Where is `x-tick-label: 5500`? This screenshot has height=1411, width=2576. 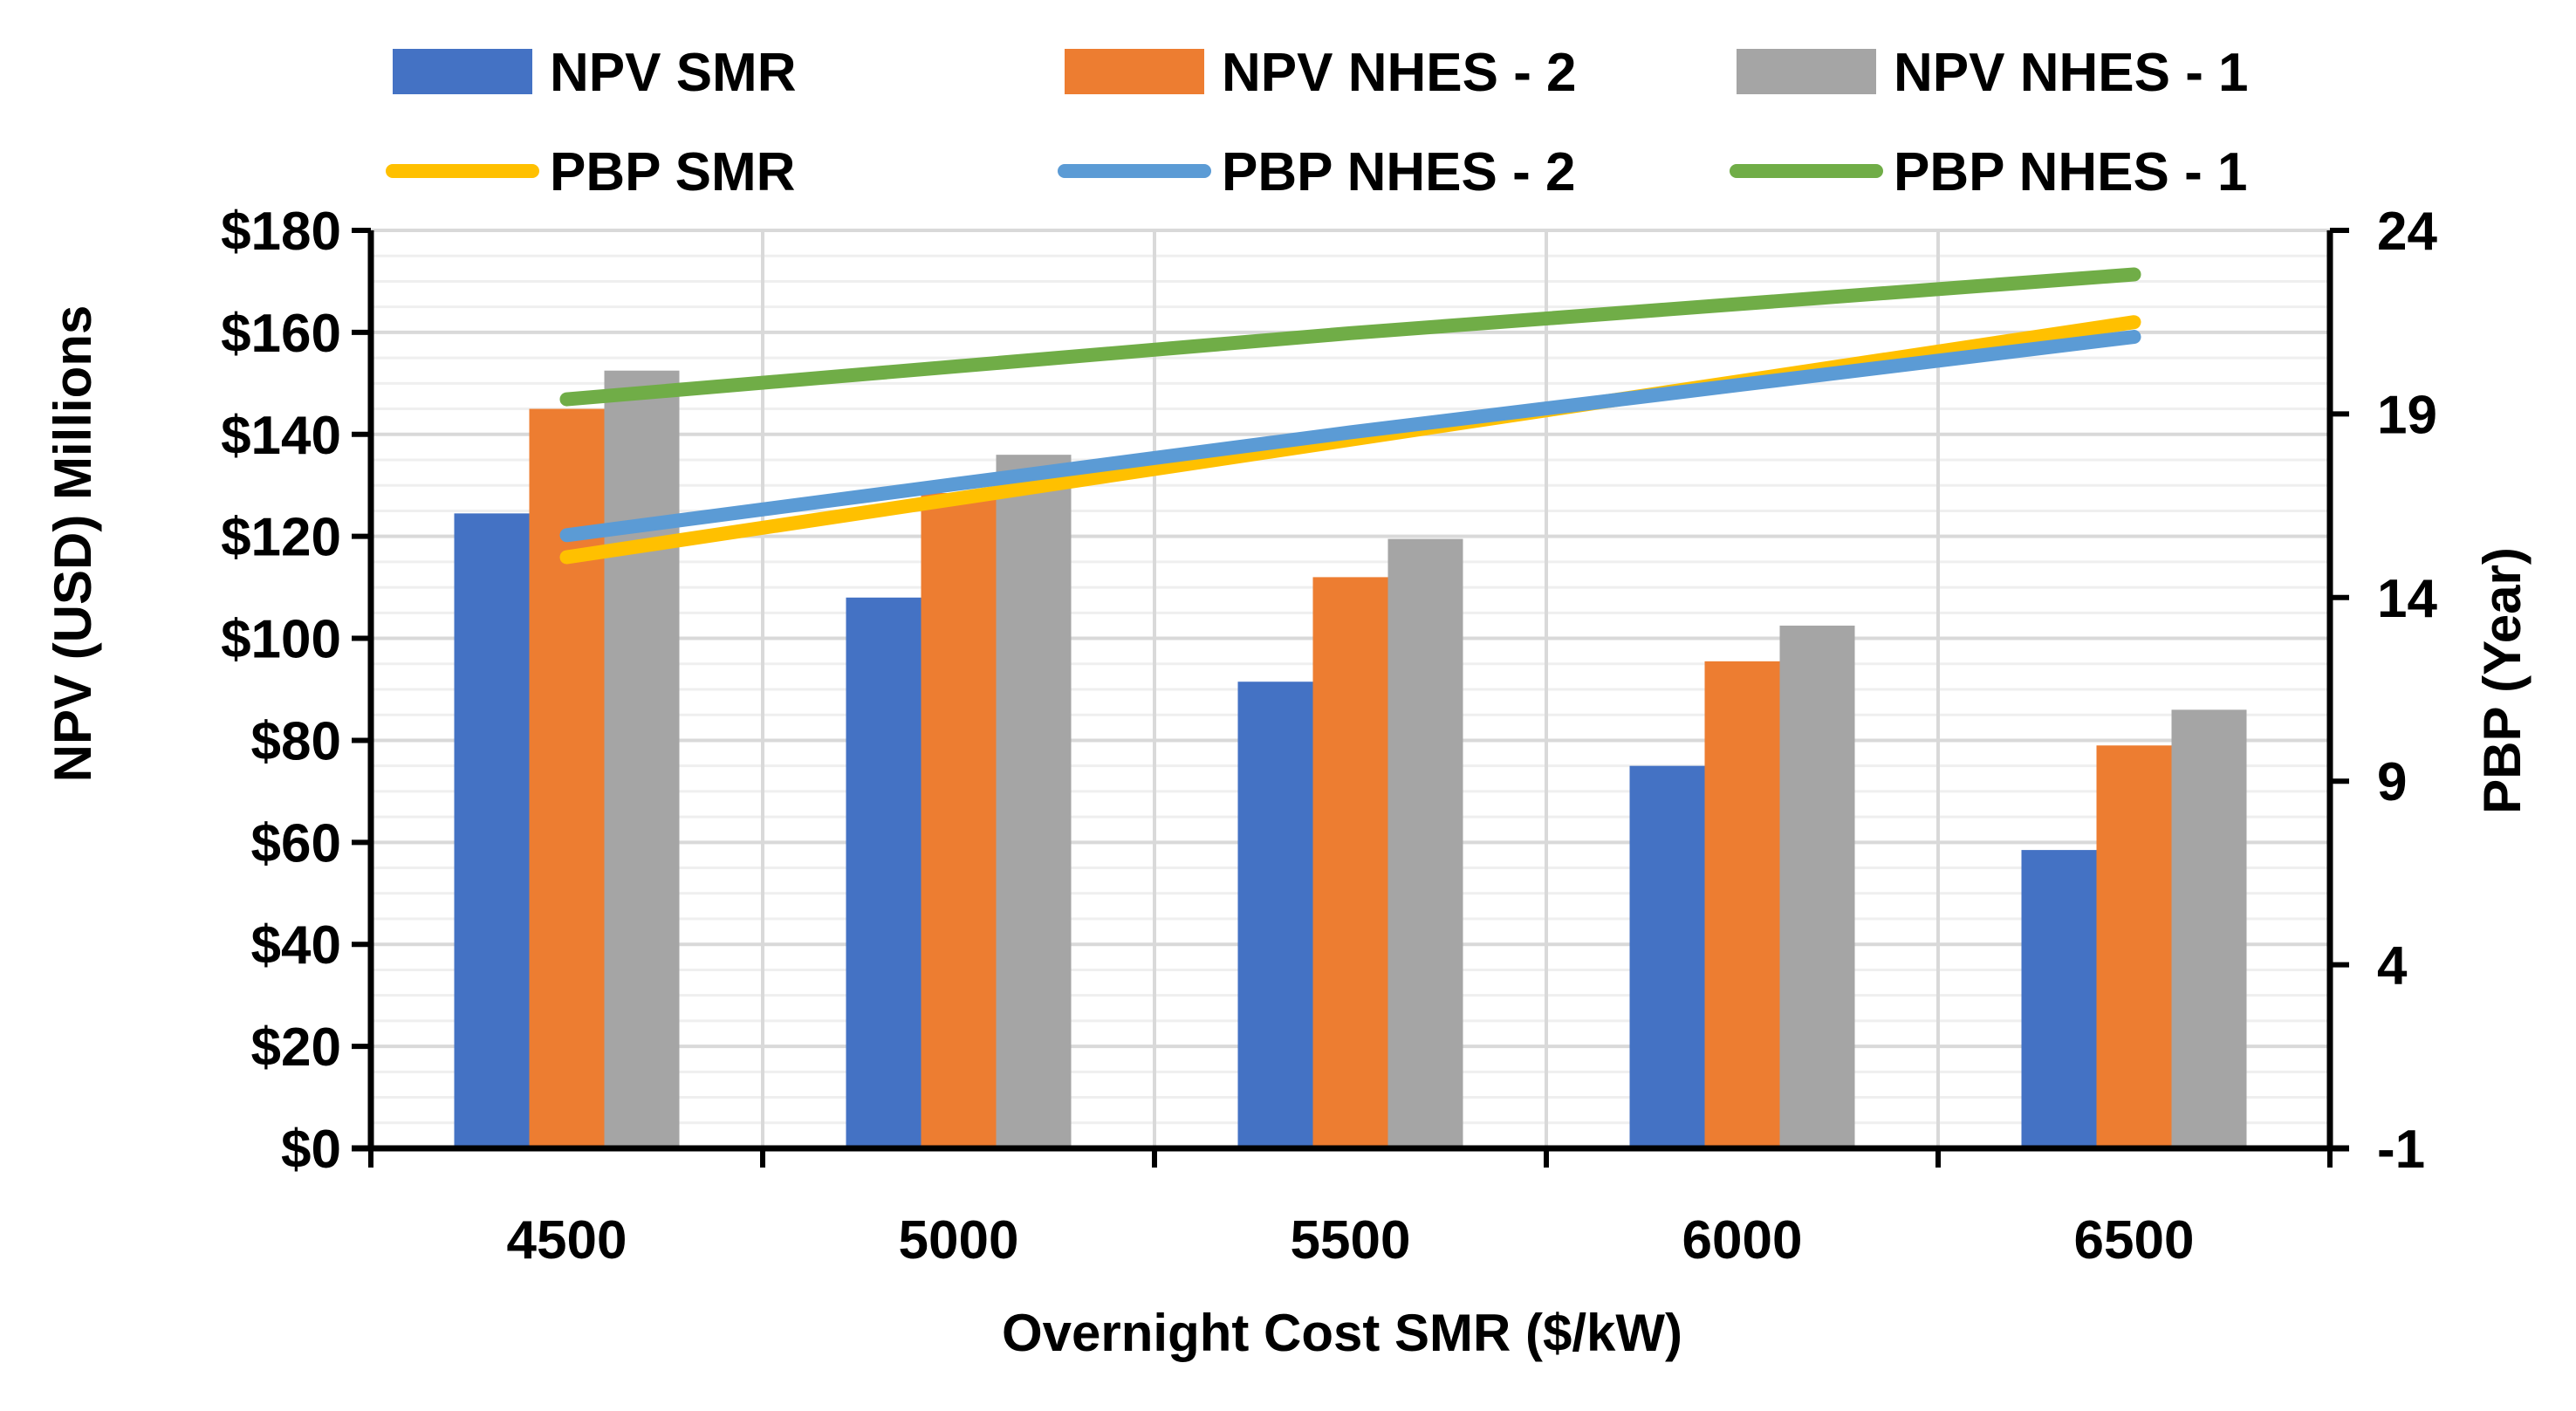
x-tick-label: 5500 is located at coordinates (1351, 1240).